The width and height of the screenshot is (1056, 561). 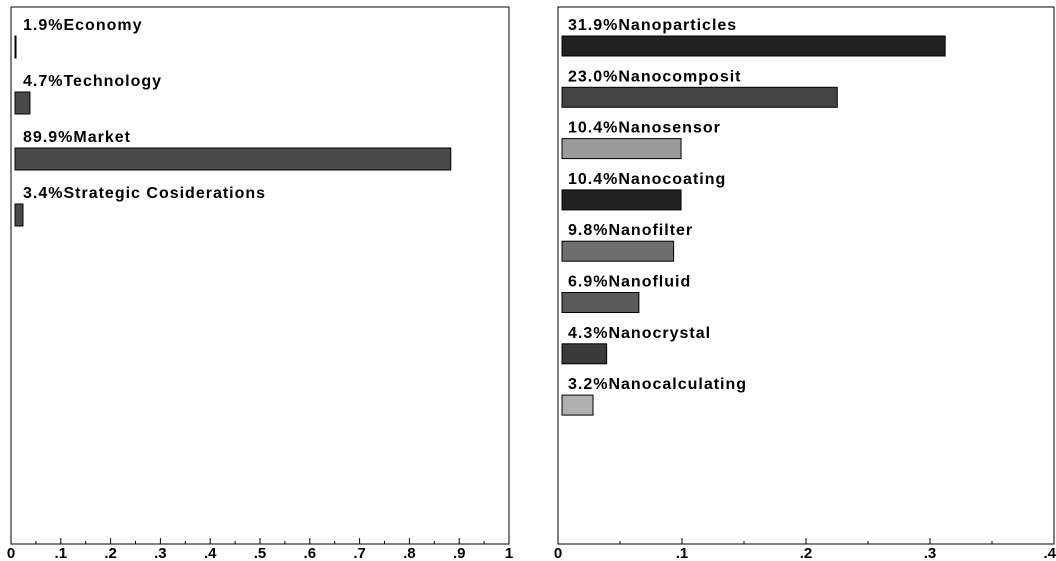 What do you see at coordinates (644, 128) in the screenshot?
I see `right-bar-label: 10.4%Nanosensor` at bounding box center [644, 128].